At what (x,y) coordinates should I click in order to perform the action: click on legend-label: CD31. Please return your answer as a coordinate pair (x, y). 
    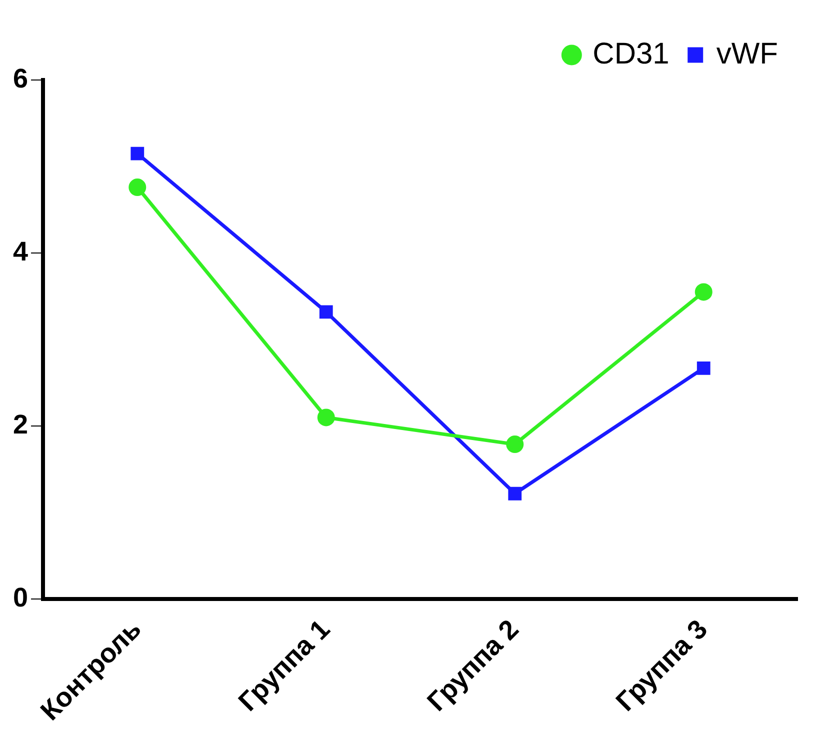
    Looking at the image, I should click on (631, 53).